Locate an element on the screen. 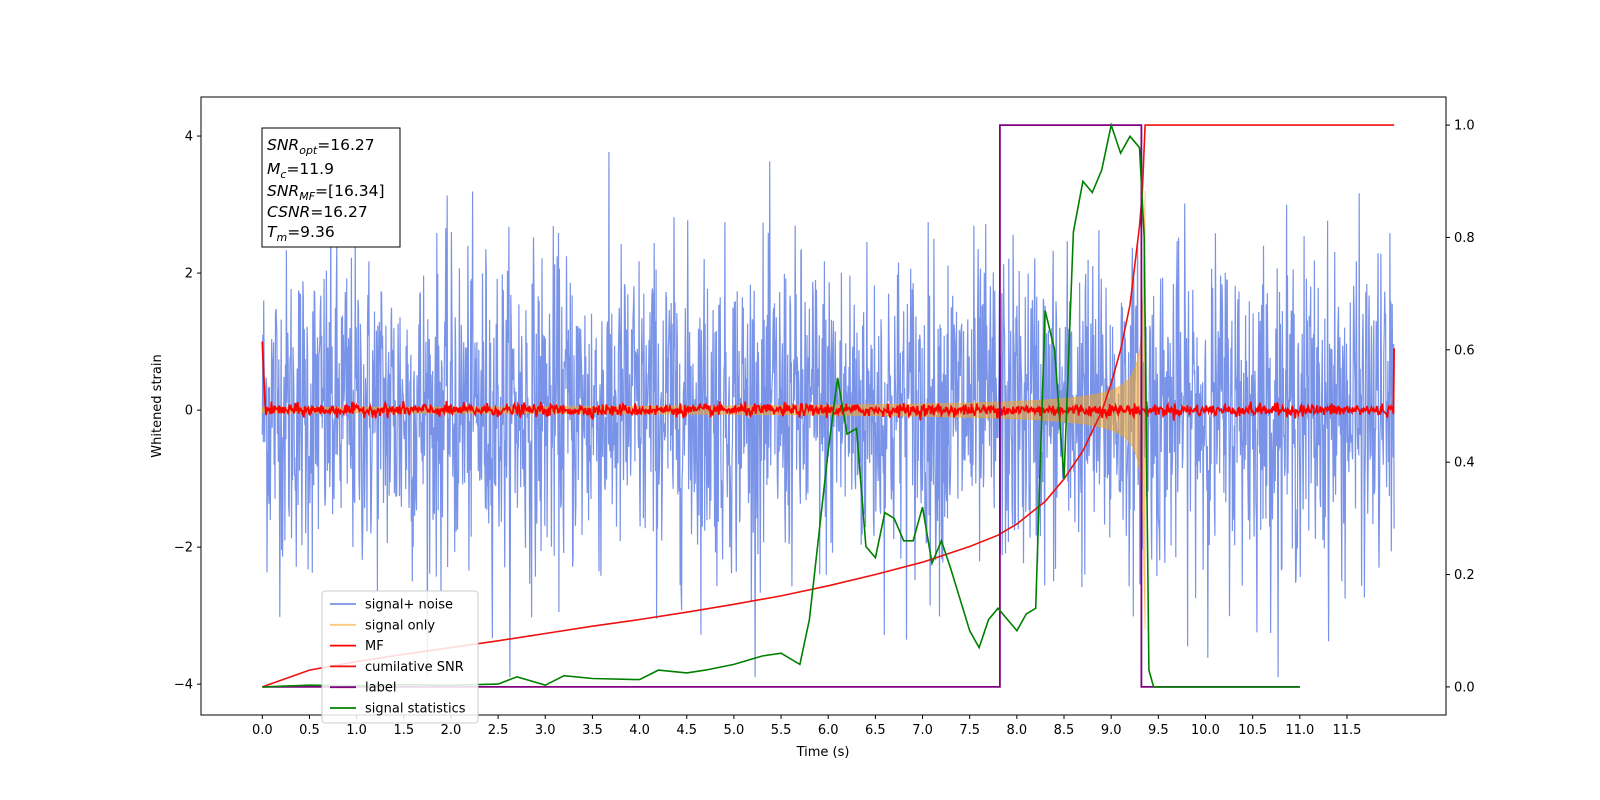 Image resolution: width=1600 pixels, height=800 pixels. x-tick-label: 6.0 is located at coordinates (828, 730).